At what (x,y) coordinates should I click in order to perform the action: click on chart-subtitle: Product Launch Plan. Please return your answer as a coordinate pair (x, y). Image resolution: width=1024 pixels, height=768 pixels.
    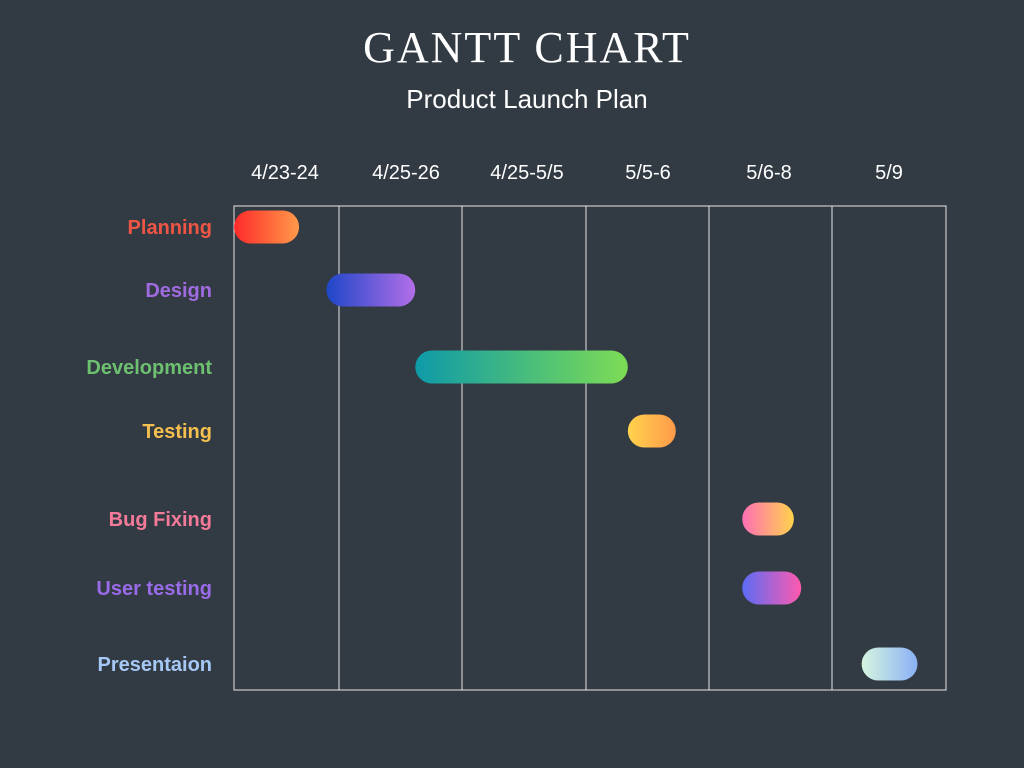
    Looking at the image, I should click on (527, 99).